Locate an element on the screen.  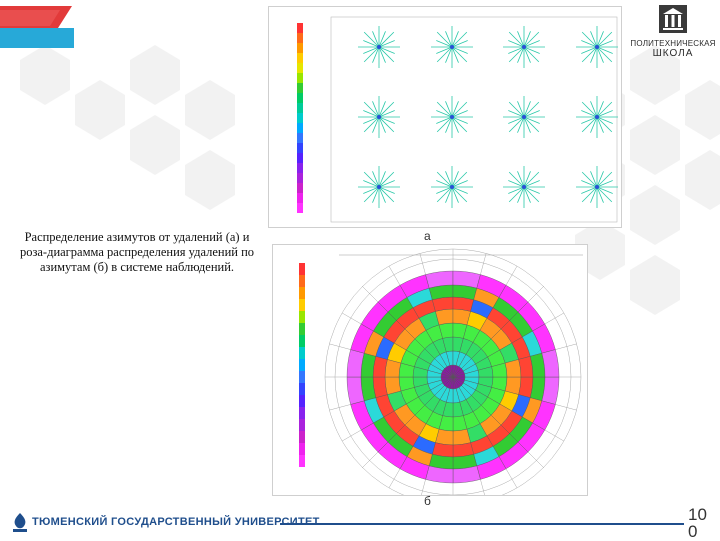
logo-text-top: ПОЛИТЕХНИЧЕСКАЯ is located at coordinates (673, 43).